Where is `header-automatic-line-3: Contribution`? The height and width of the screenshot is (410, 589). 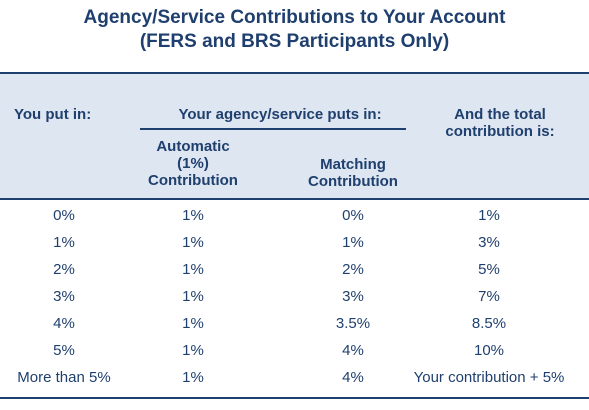
header-automatic-line-3: Contribution is located at coordinates (193, 180).